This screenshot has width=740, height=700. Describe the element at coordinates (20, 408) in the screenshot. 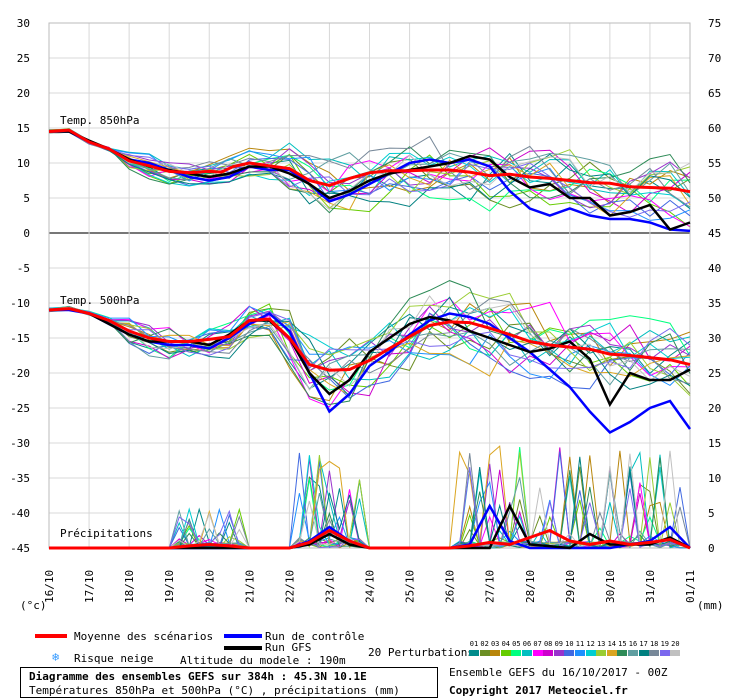

I see `left-tick-label: -25` at that location.